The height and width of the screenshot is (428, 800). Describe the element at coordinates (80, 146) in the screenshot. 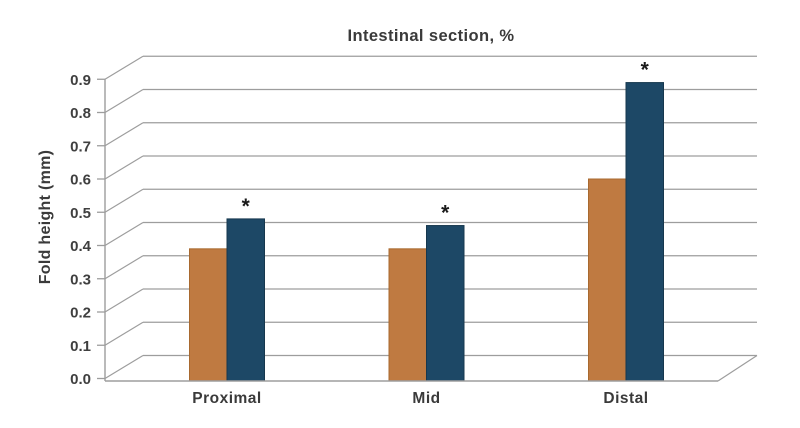

I see `y-tick-label: 0.7` at that location.